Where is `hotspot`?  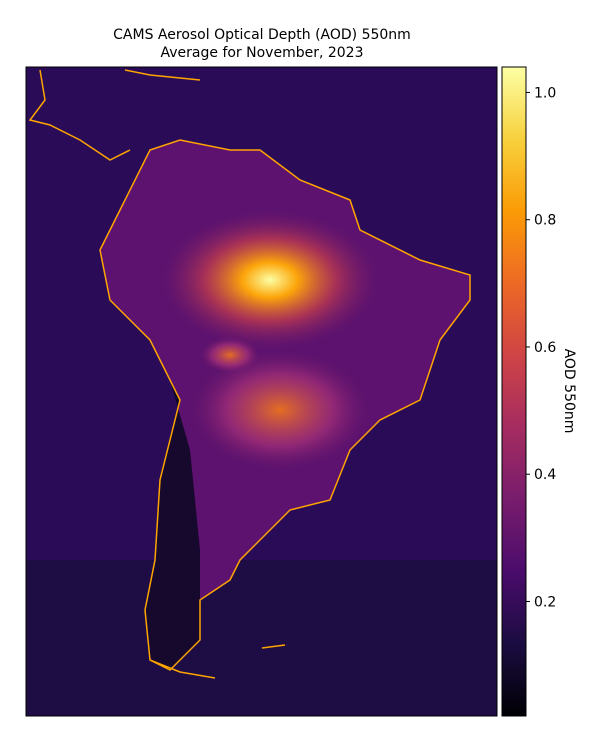 hotspot is located at coordinates (270, 280).